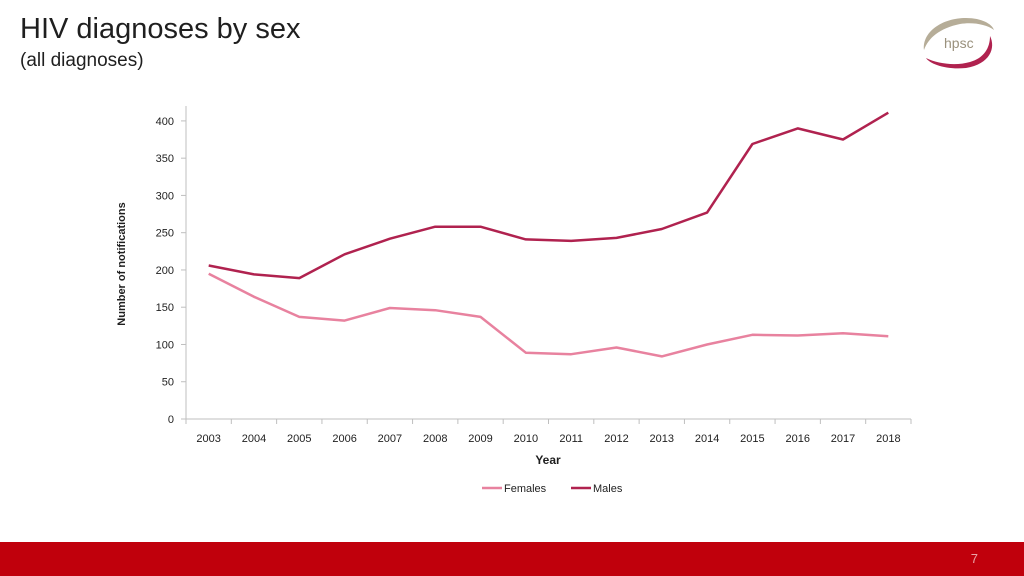  What do you see at coordinates (608, 489) in the screenshot?
I see `legend-label-males: Males` at bounding box center [608, 489].